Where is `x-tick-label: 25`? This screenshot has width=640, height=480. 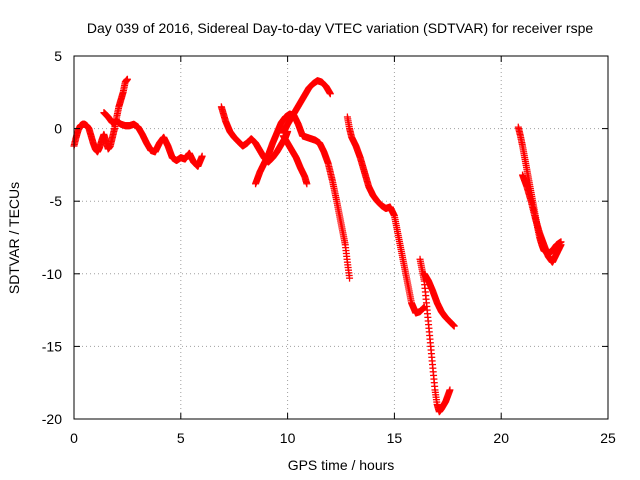
x-tick-label: 25 is located at coordinates (608, 438).